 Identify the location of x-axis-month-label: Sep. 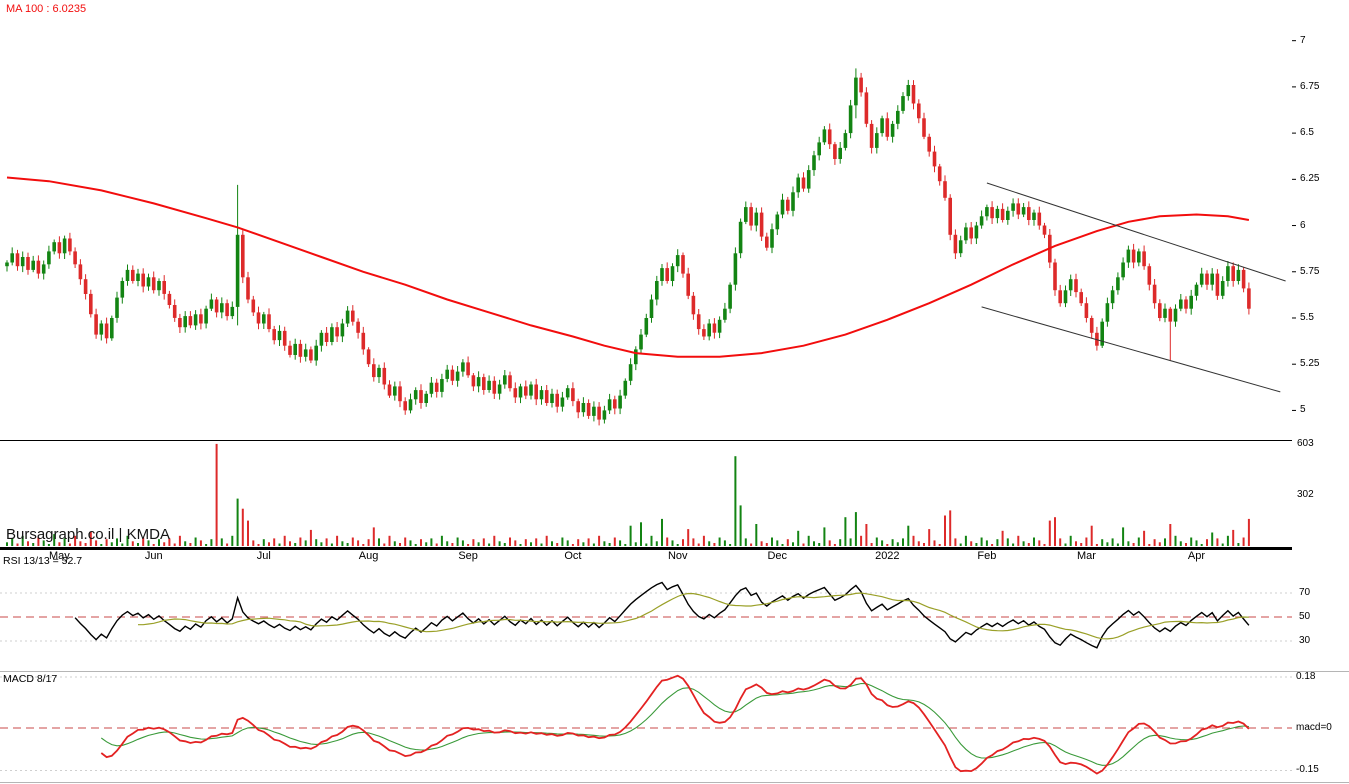
(468, 556).